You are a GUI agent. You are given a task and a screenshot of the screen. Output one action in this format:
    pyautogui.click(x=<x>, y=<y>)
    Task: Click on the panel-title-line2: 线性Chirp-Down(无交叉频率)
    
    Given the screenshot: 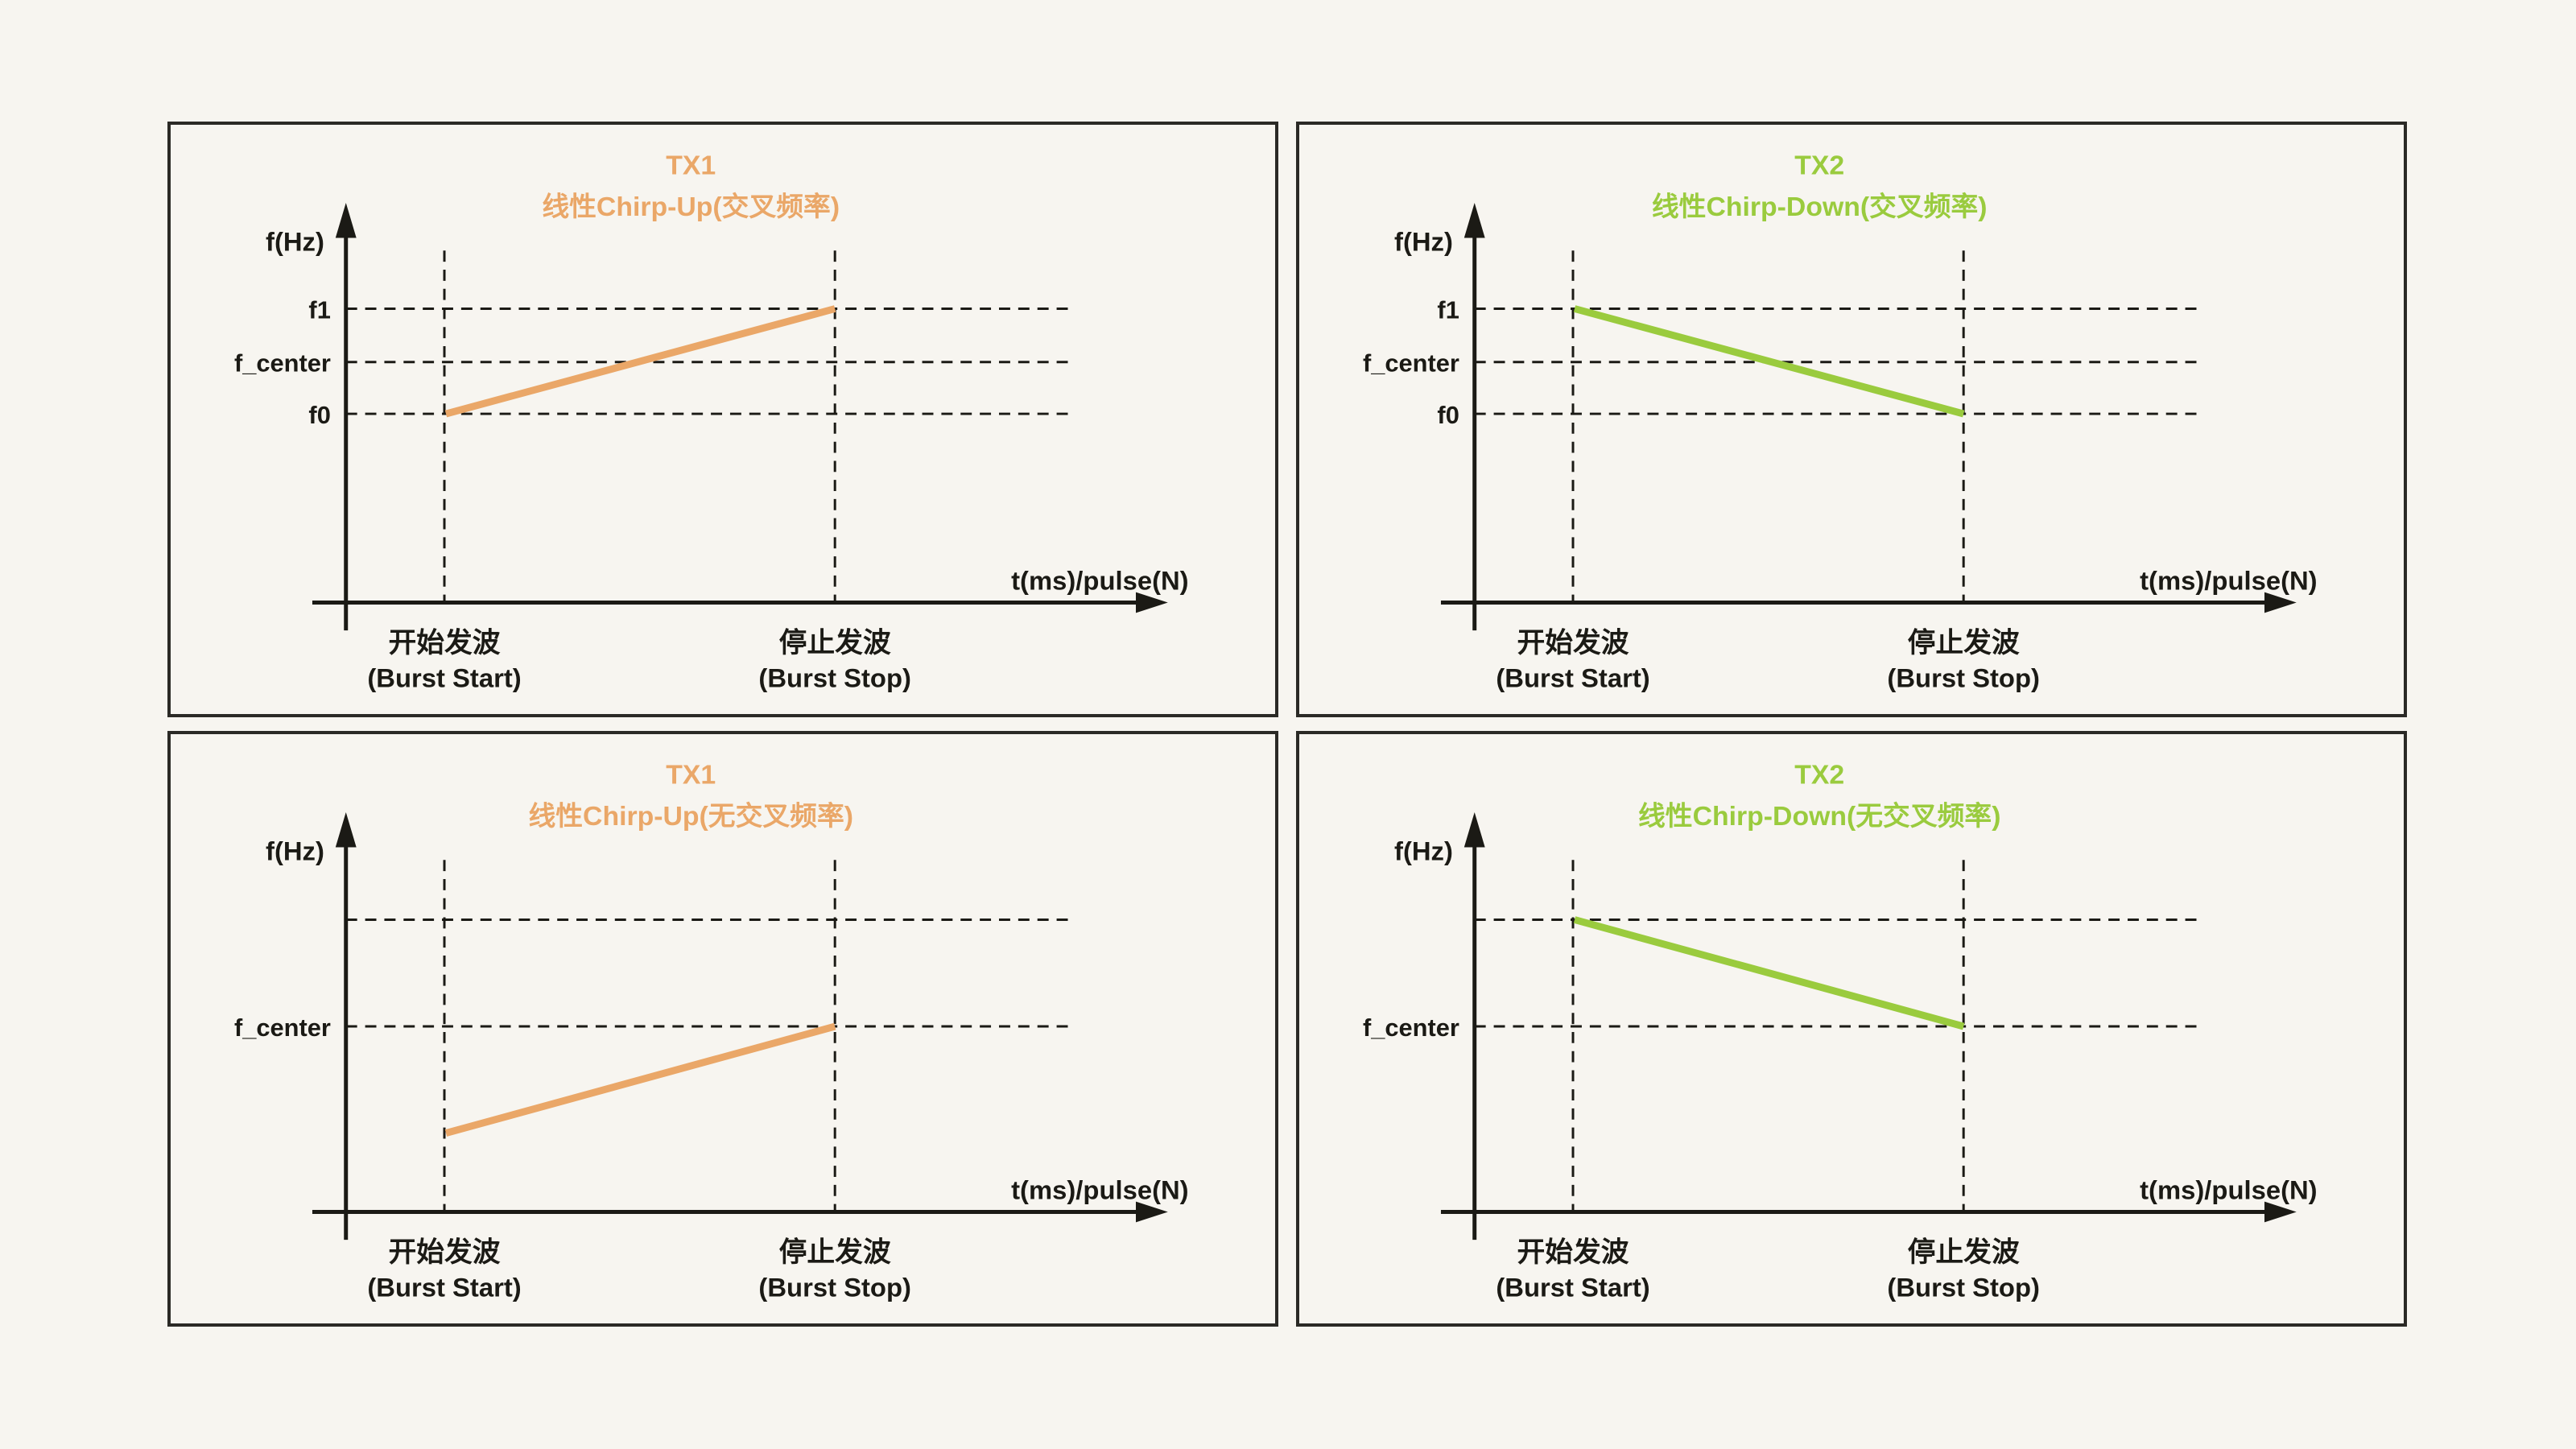 What is the action you would take?
    pyautogui.click(x=1819, y=816)
    